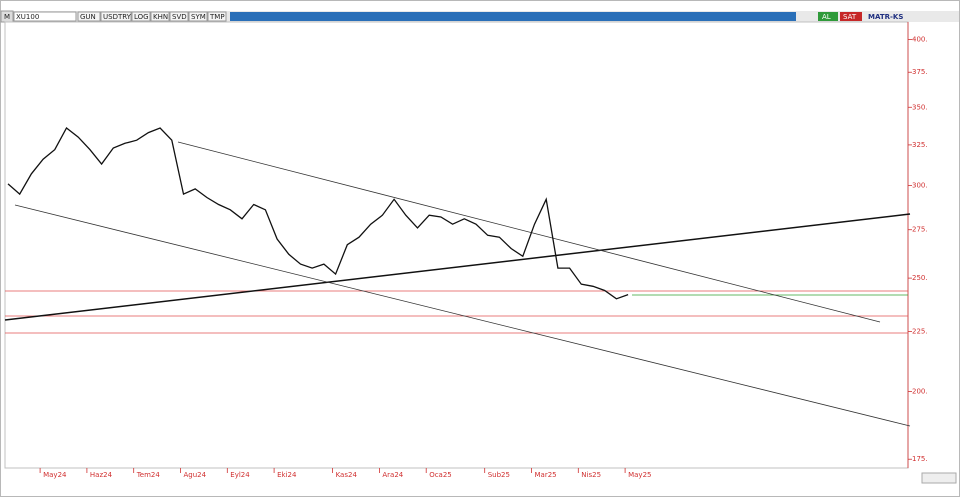 This screenshot has height=501, width=960. What do you see at coordinates (920, 230) in the screenshot?
I see `y-tick-label: 275.` at bounding box center [920, 230].